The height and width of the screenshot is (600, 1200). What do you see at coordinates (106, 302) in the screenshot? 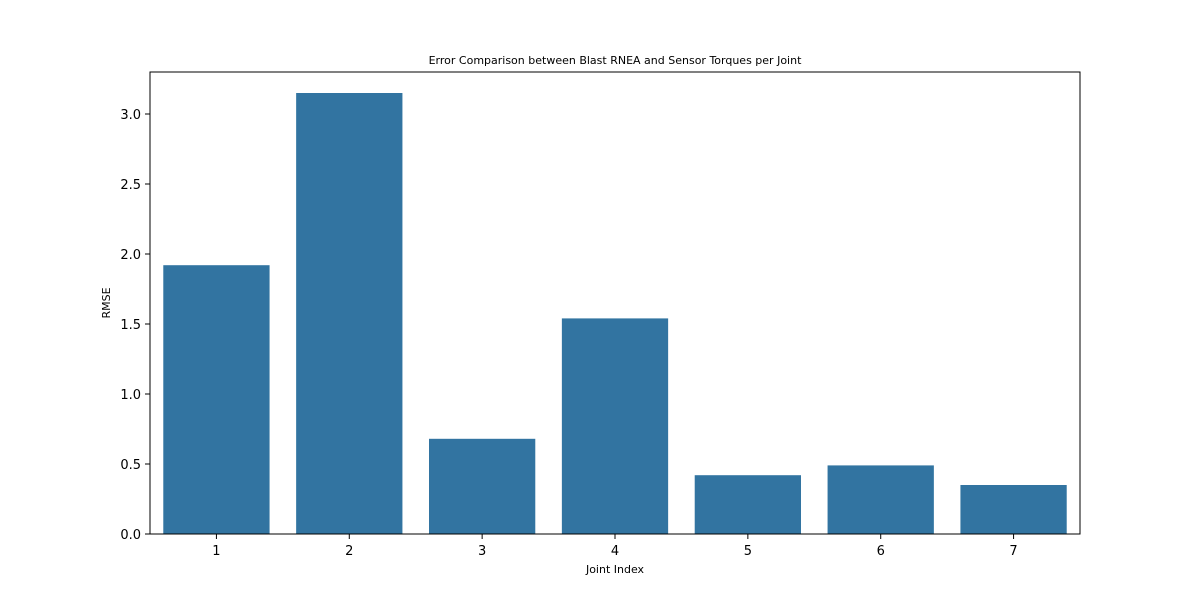
I see `y-axis-label: RMSE` at bounding box center [106, 302].